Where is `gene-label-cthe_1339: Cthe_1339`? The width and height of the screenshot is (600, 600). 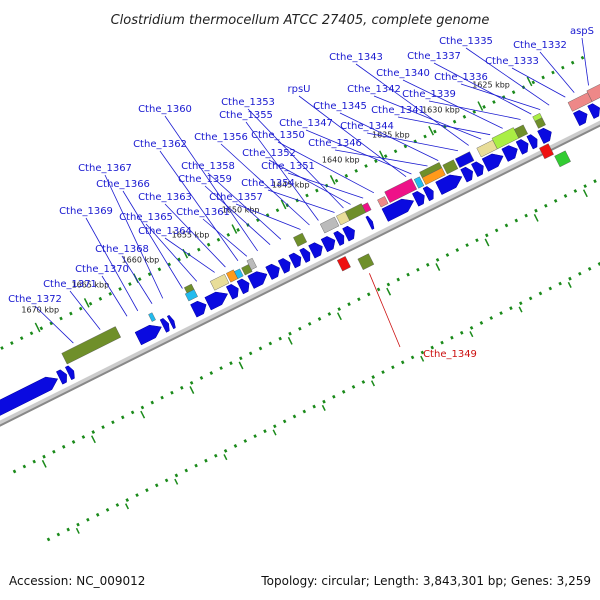 gene-label-cthe_1339: Cthe_1339 is located at coordinates (429, 94).